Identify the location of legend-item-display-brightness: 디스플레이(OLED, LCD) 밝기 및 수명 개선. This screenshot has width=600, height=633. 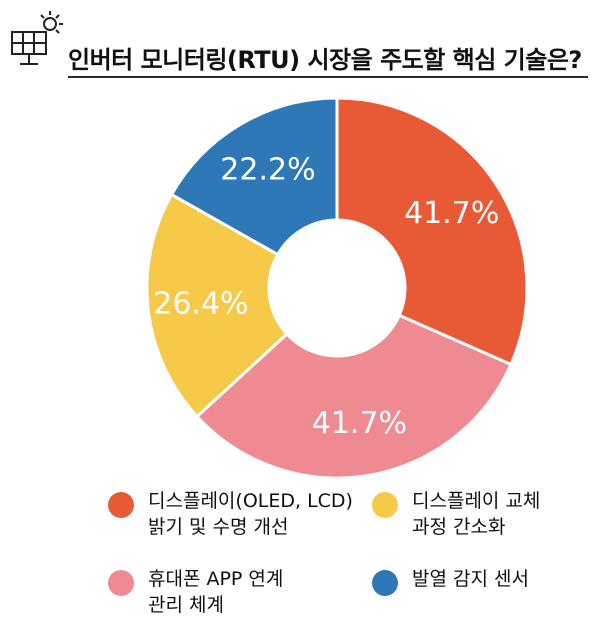
(230, 514).